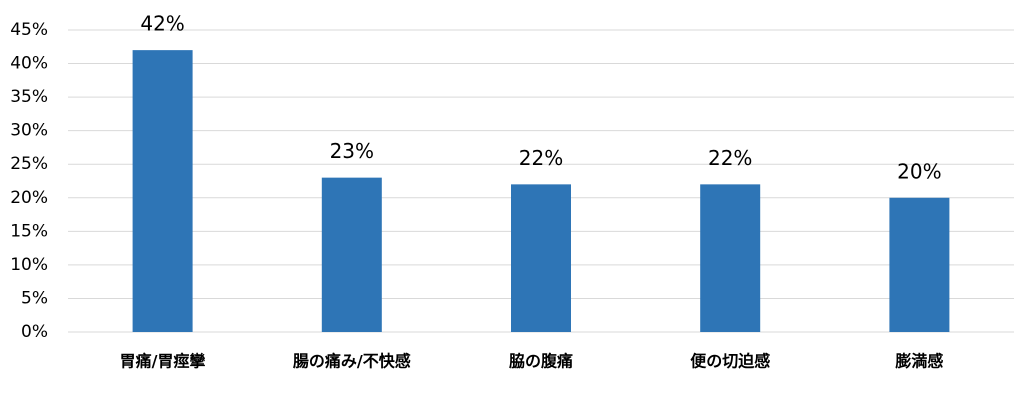 The width and height of the screenshot is (1024, 412). Describe the element at coordinates (34, 332) in the screenshot. I see `y-tick-label: 0%` at that location.